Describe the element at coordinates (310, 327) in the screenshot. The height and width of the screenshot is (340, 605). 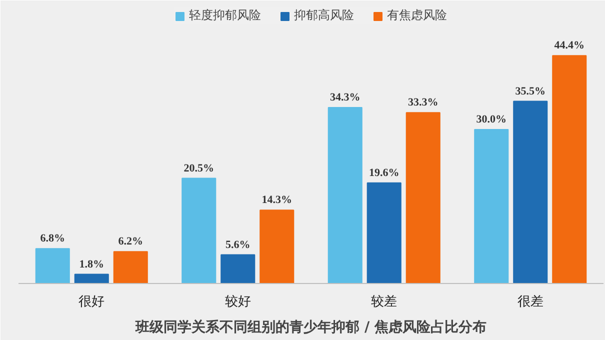
I see `text: 班级同学关系不同组别的青少年抑郁 / 焦虑风险占比分布` at that location.